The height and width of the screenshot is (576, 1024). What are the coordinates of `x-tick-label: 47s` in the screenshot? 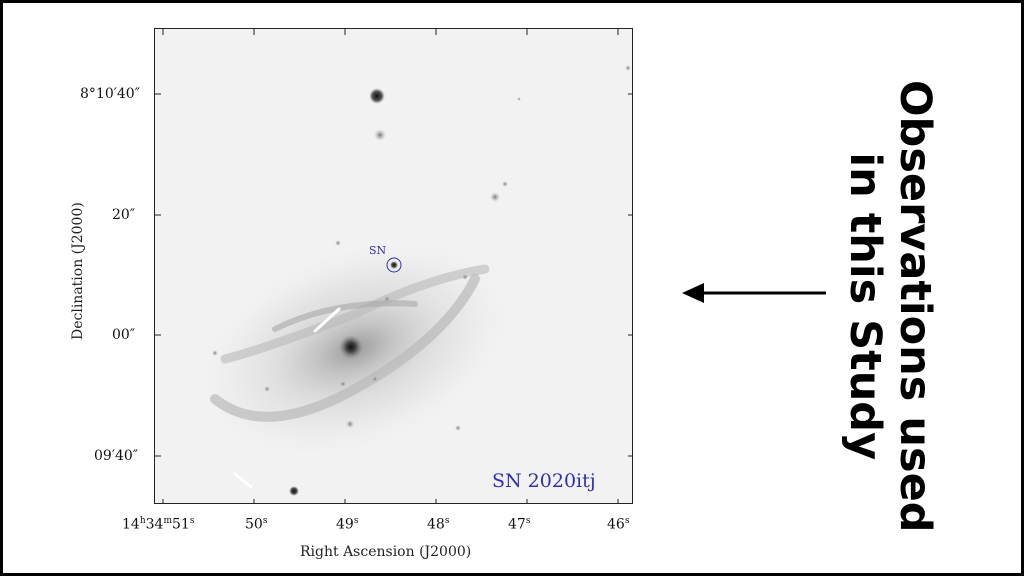 It's located at (519, 524).